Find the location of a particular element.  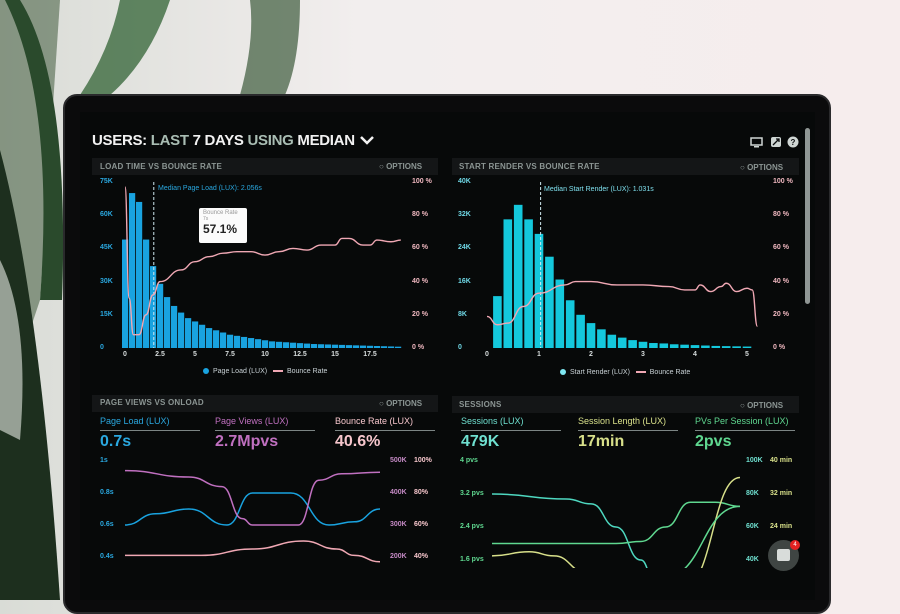

panel-title: START RENDER VS BOUNCE RATE is located at coordinates (529, 166).